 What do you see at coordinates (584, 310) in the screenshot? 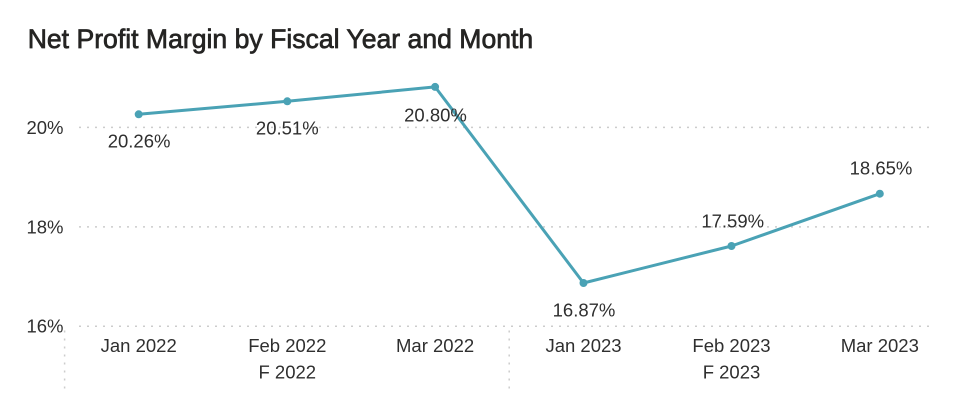
I see `svg-text: 16.87%` at bounding box center [584, 310].